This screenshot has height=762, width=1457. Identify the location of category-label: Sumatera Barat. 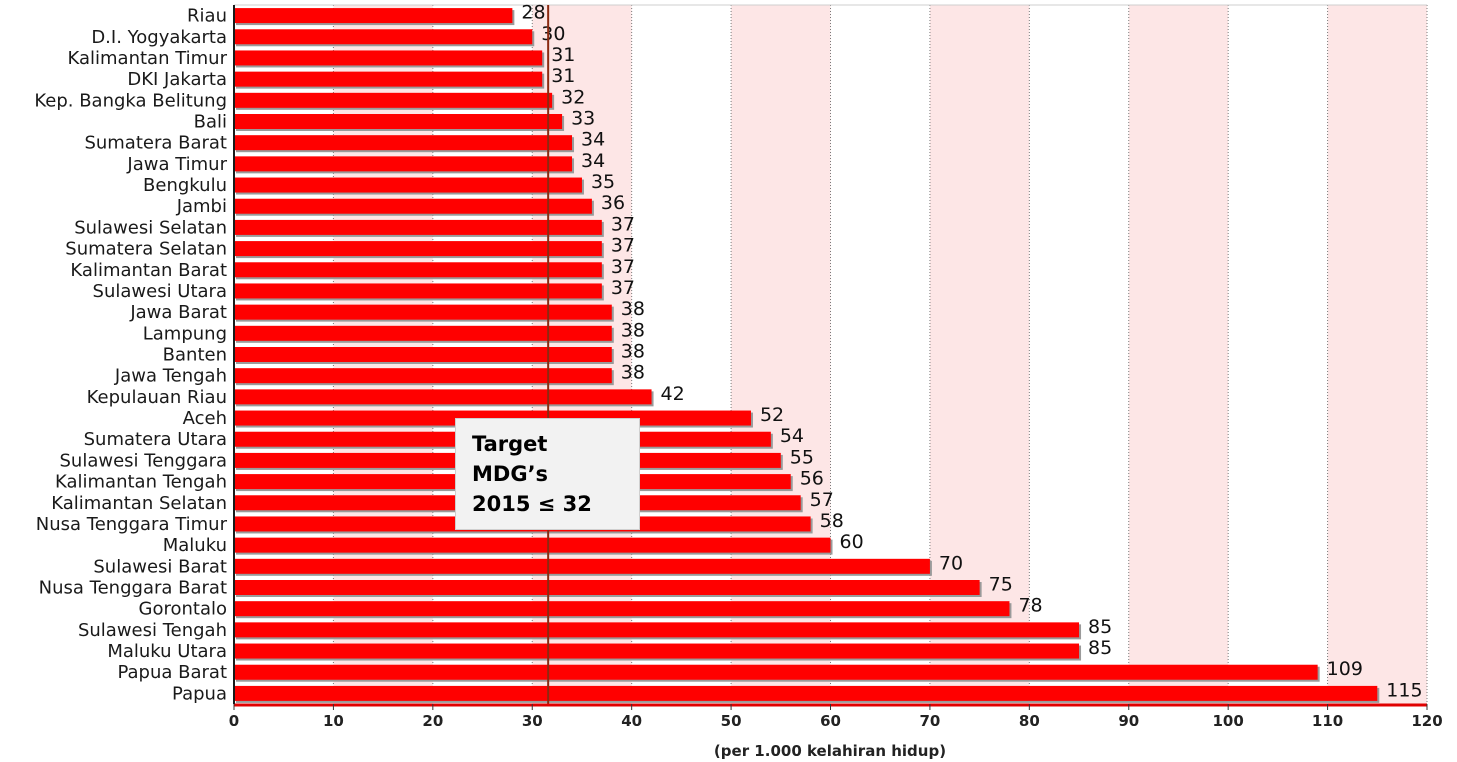
(155, 143).